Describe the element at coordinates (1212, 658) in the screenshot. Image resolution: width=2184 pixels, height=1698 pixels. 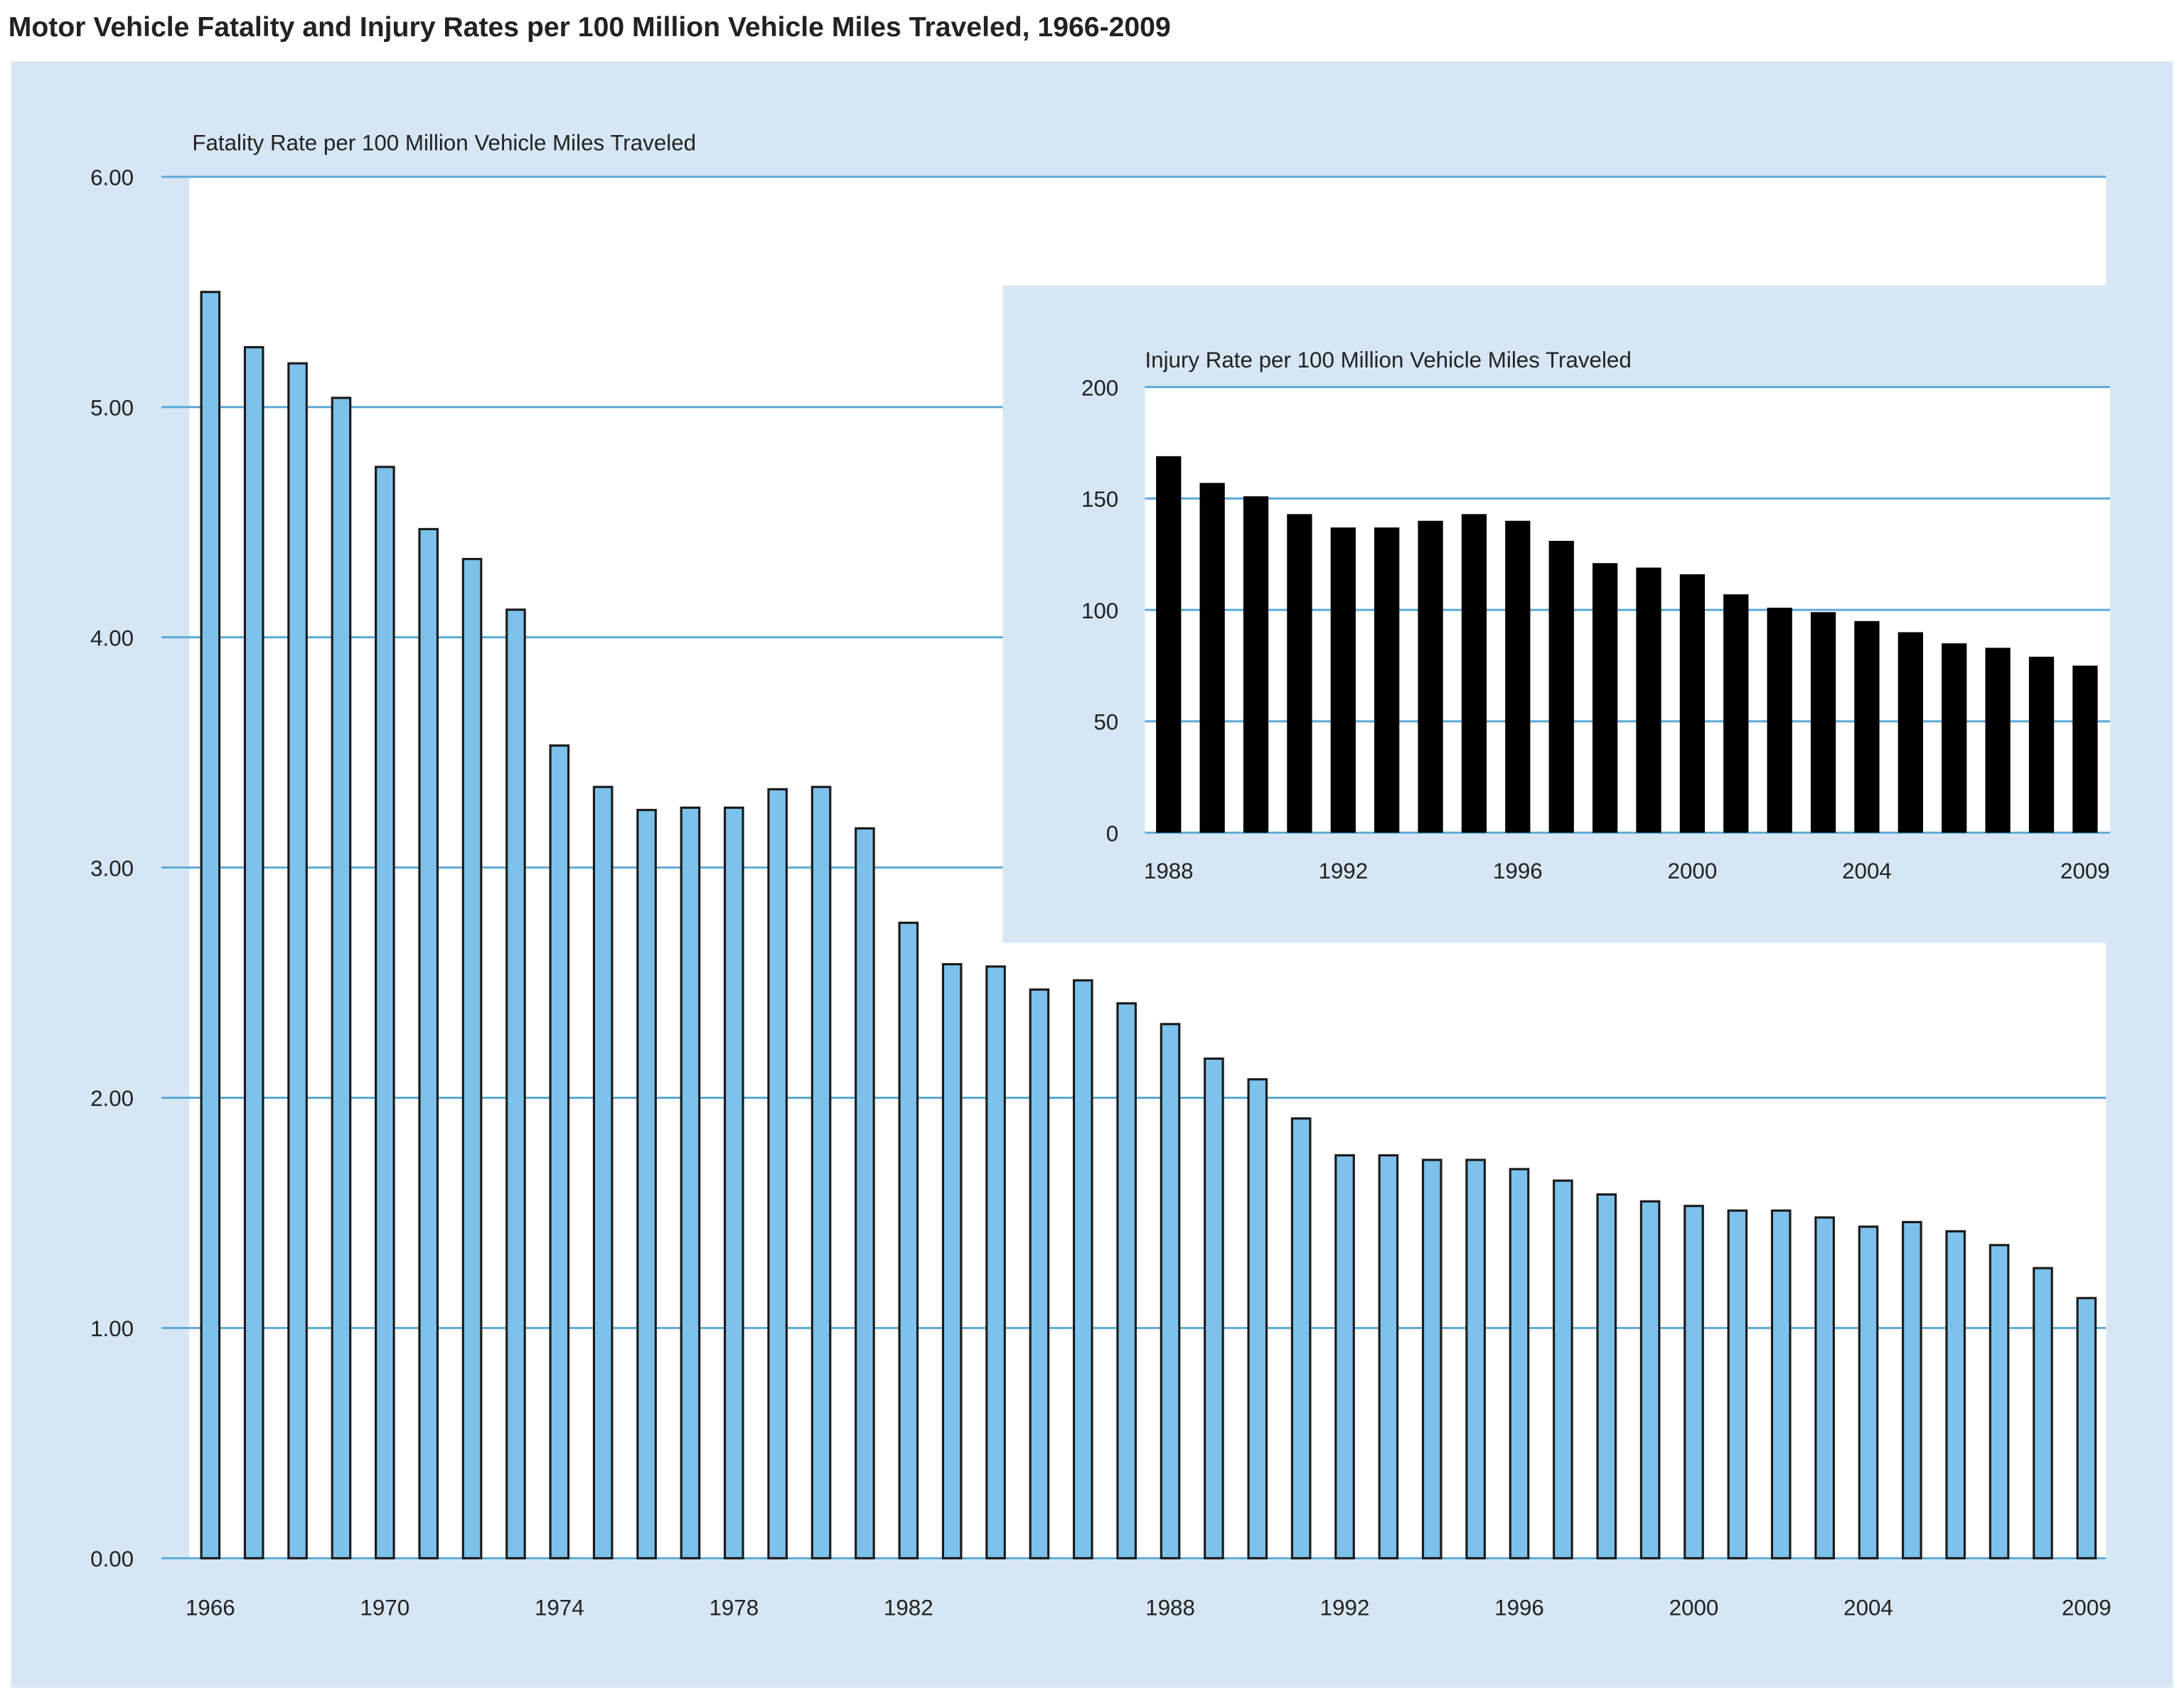
I see `injury-bar-1989` at that location.